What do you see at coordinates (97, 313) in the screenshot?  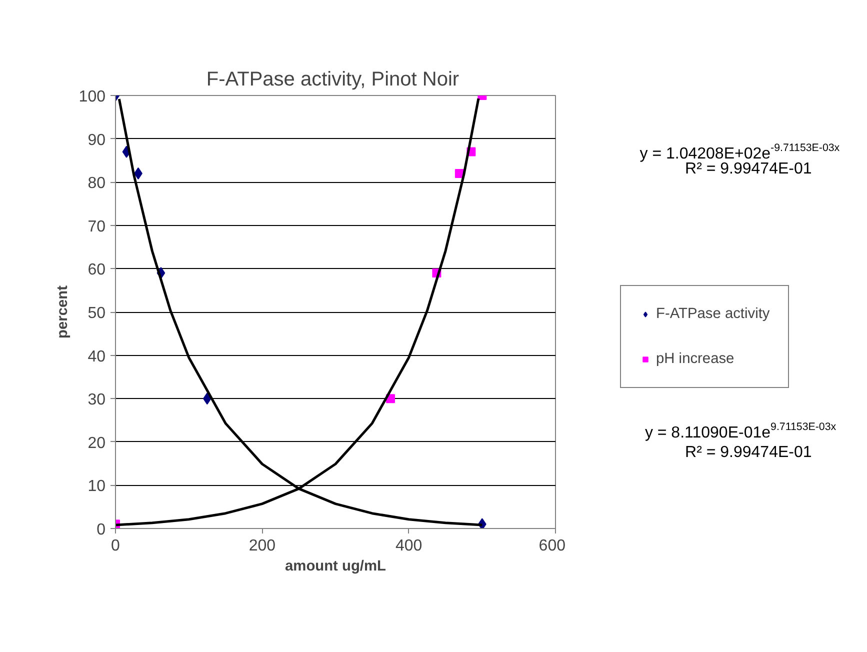 I see `y-tick-label: 50` at bounding box center [97, 313].